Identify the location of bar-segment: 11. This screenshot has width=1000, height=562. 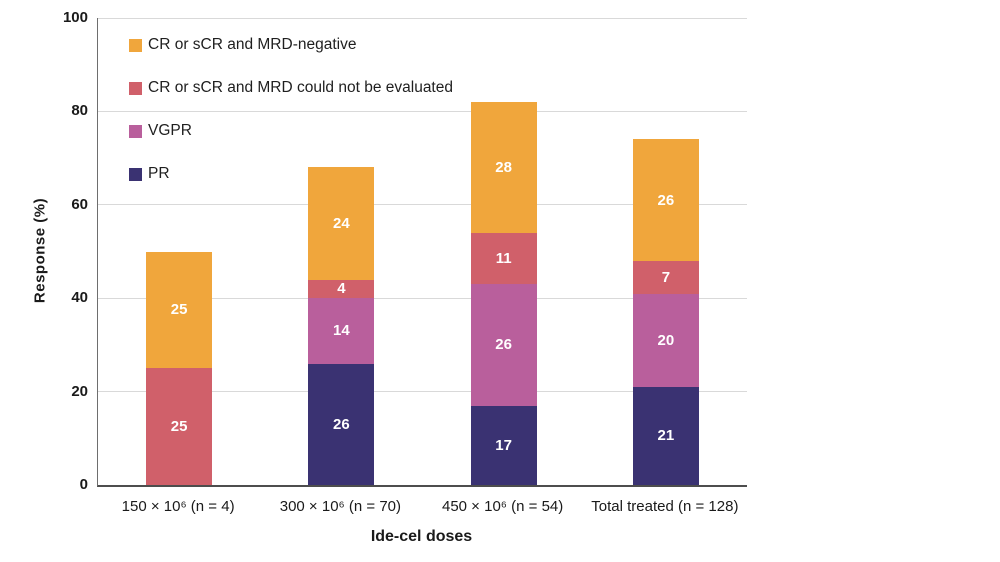
(503, 258).